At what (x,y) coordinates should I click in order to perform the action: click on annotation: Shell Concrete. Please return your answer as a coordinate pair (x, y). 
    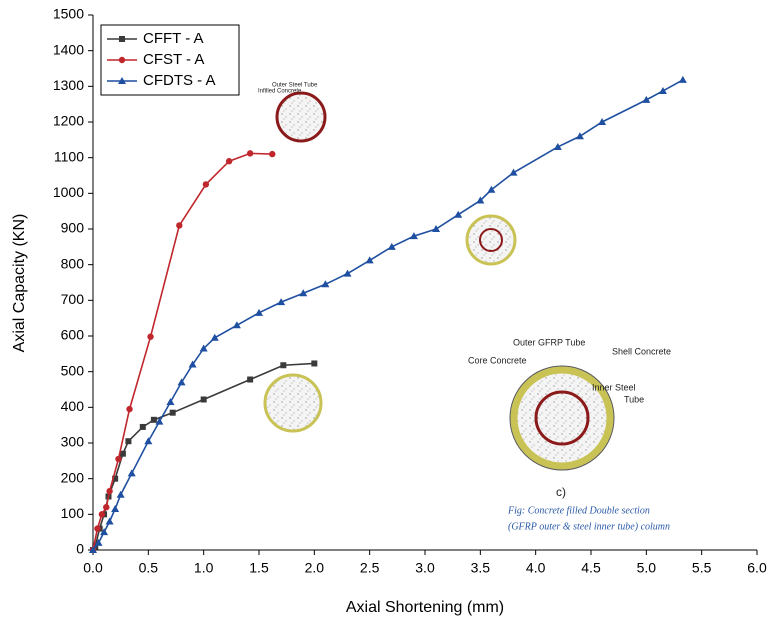
    Looking at the image, I should click on (641, 351).